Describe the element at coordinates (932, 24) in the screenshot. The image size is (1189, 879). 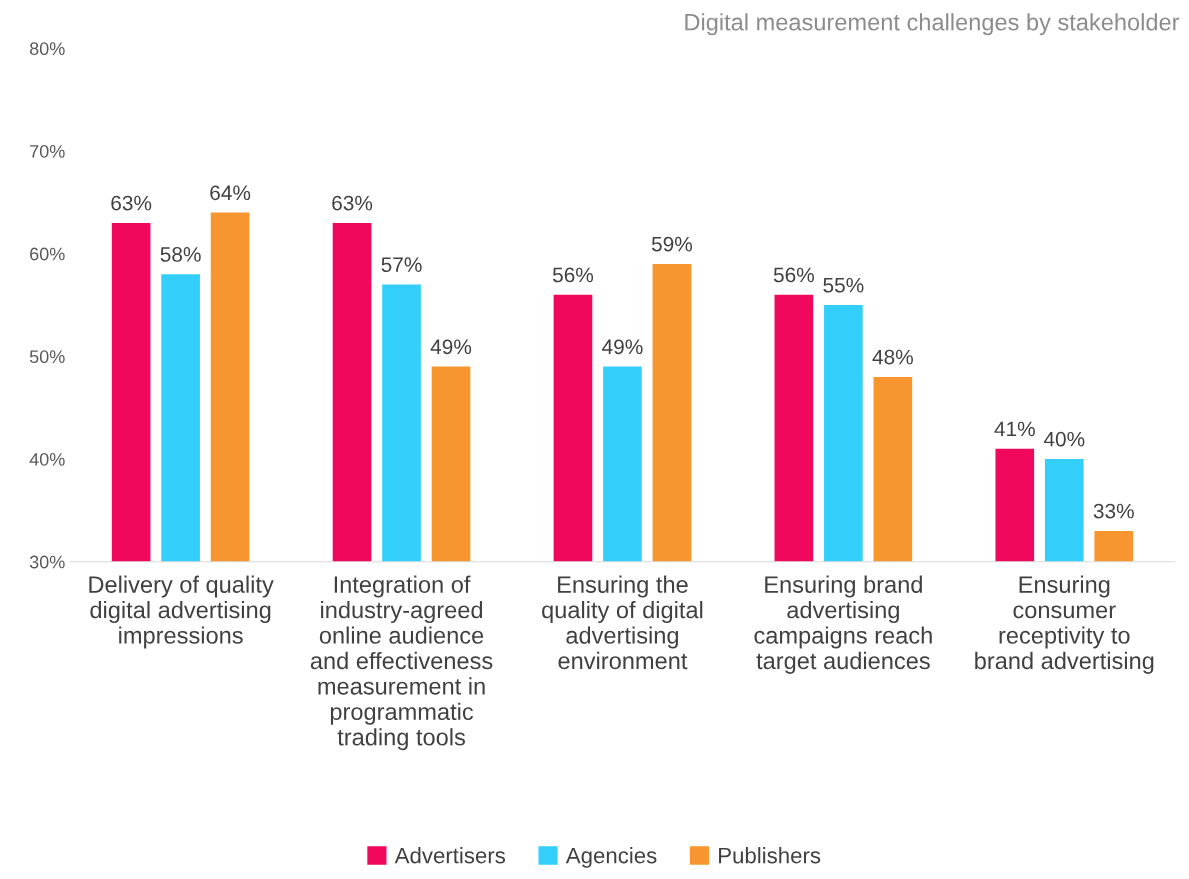
I see `chart-title: Digital measurement challenges by stakeholder` at that location.